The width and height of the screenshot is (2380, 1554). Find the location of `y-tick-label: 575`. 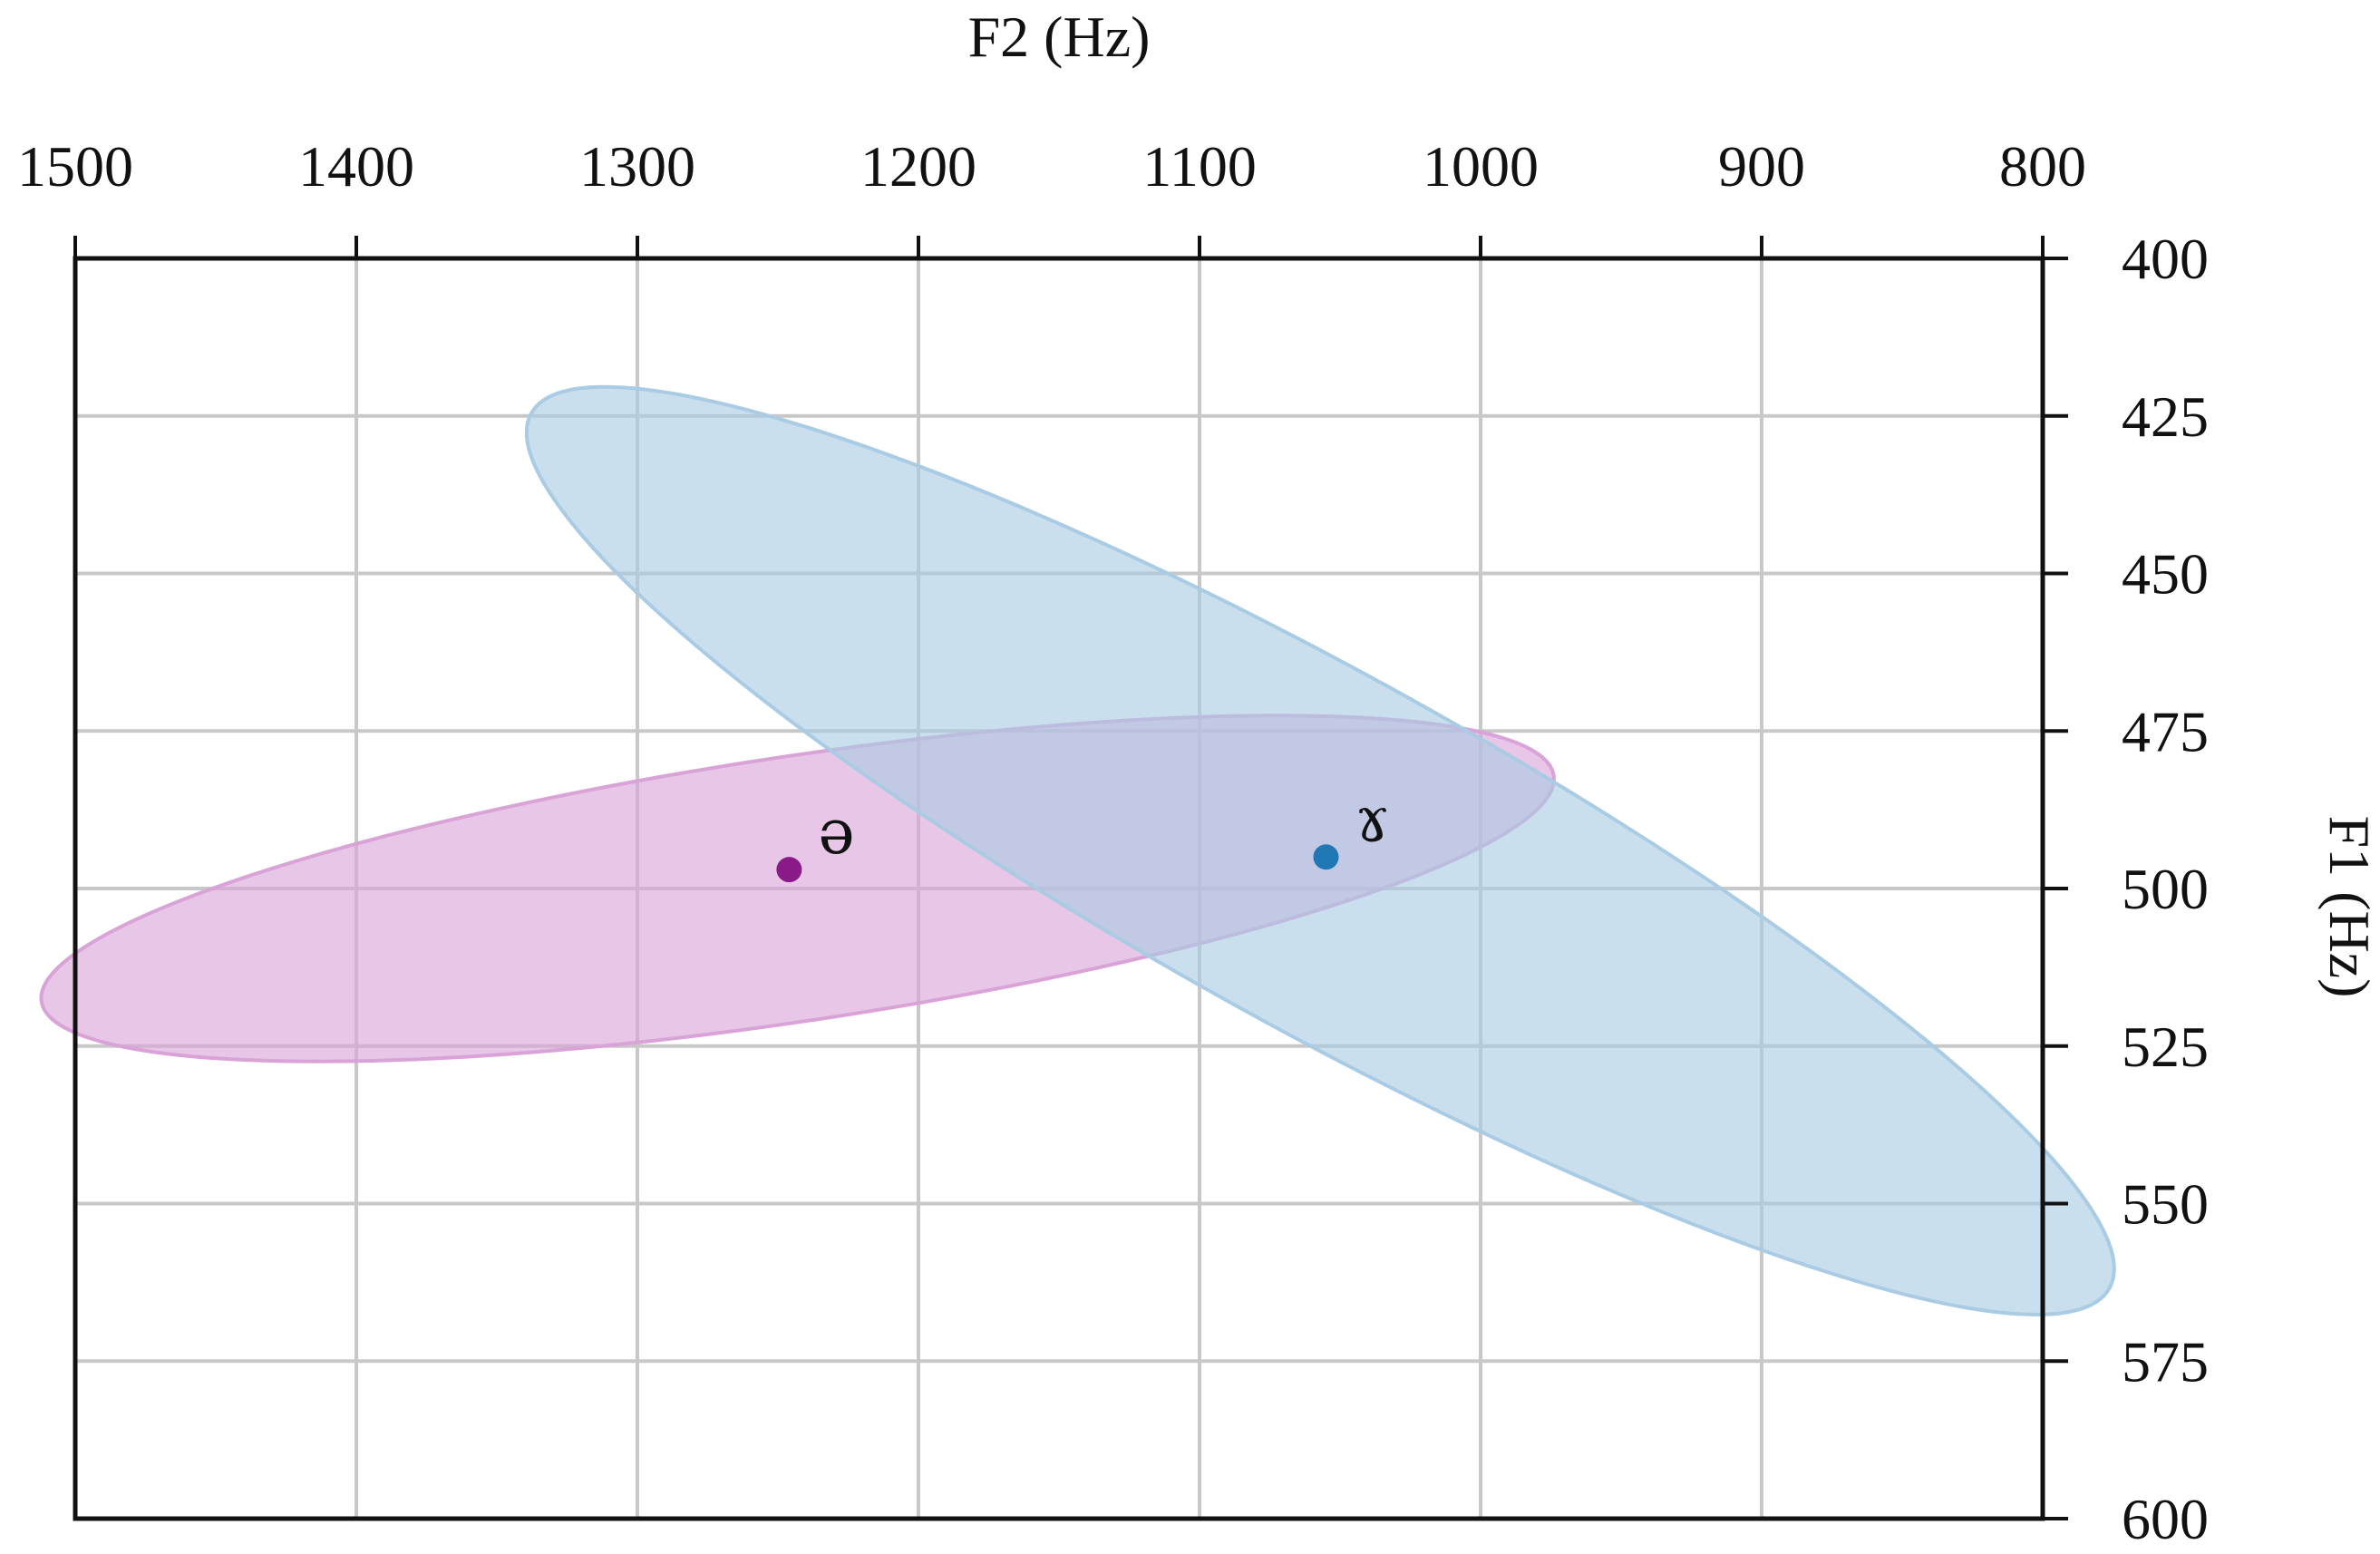

y-tick-label: 575 is located at coordinates (2165, 1362).